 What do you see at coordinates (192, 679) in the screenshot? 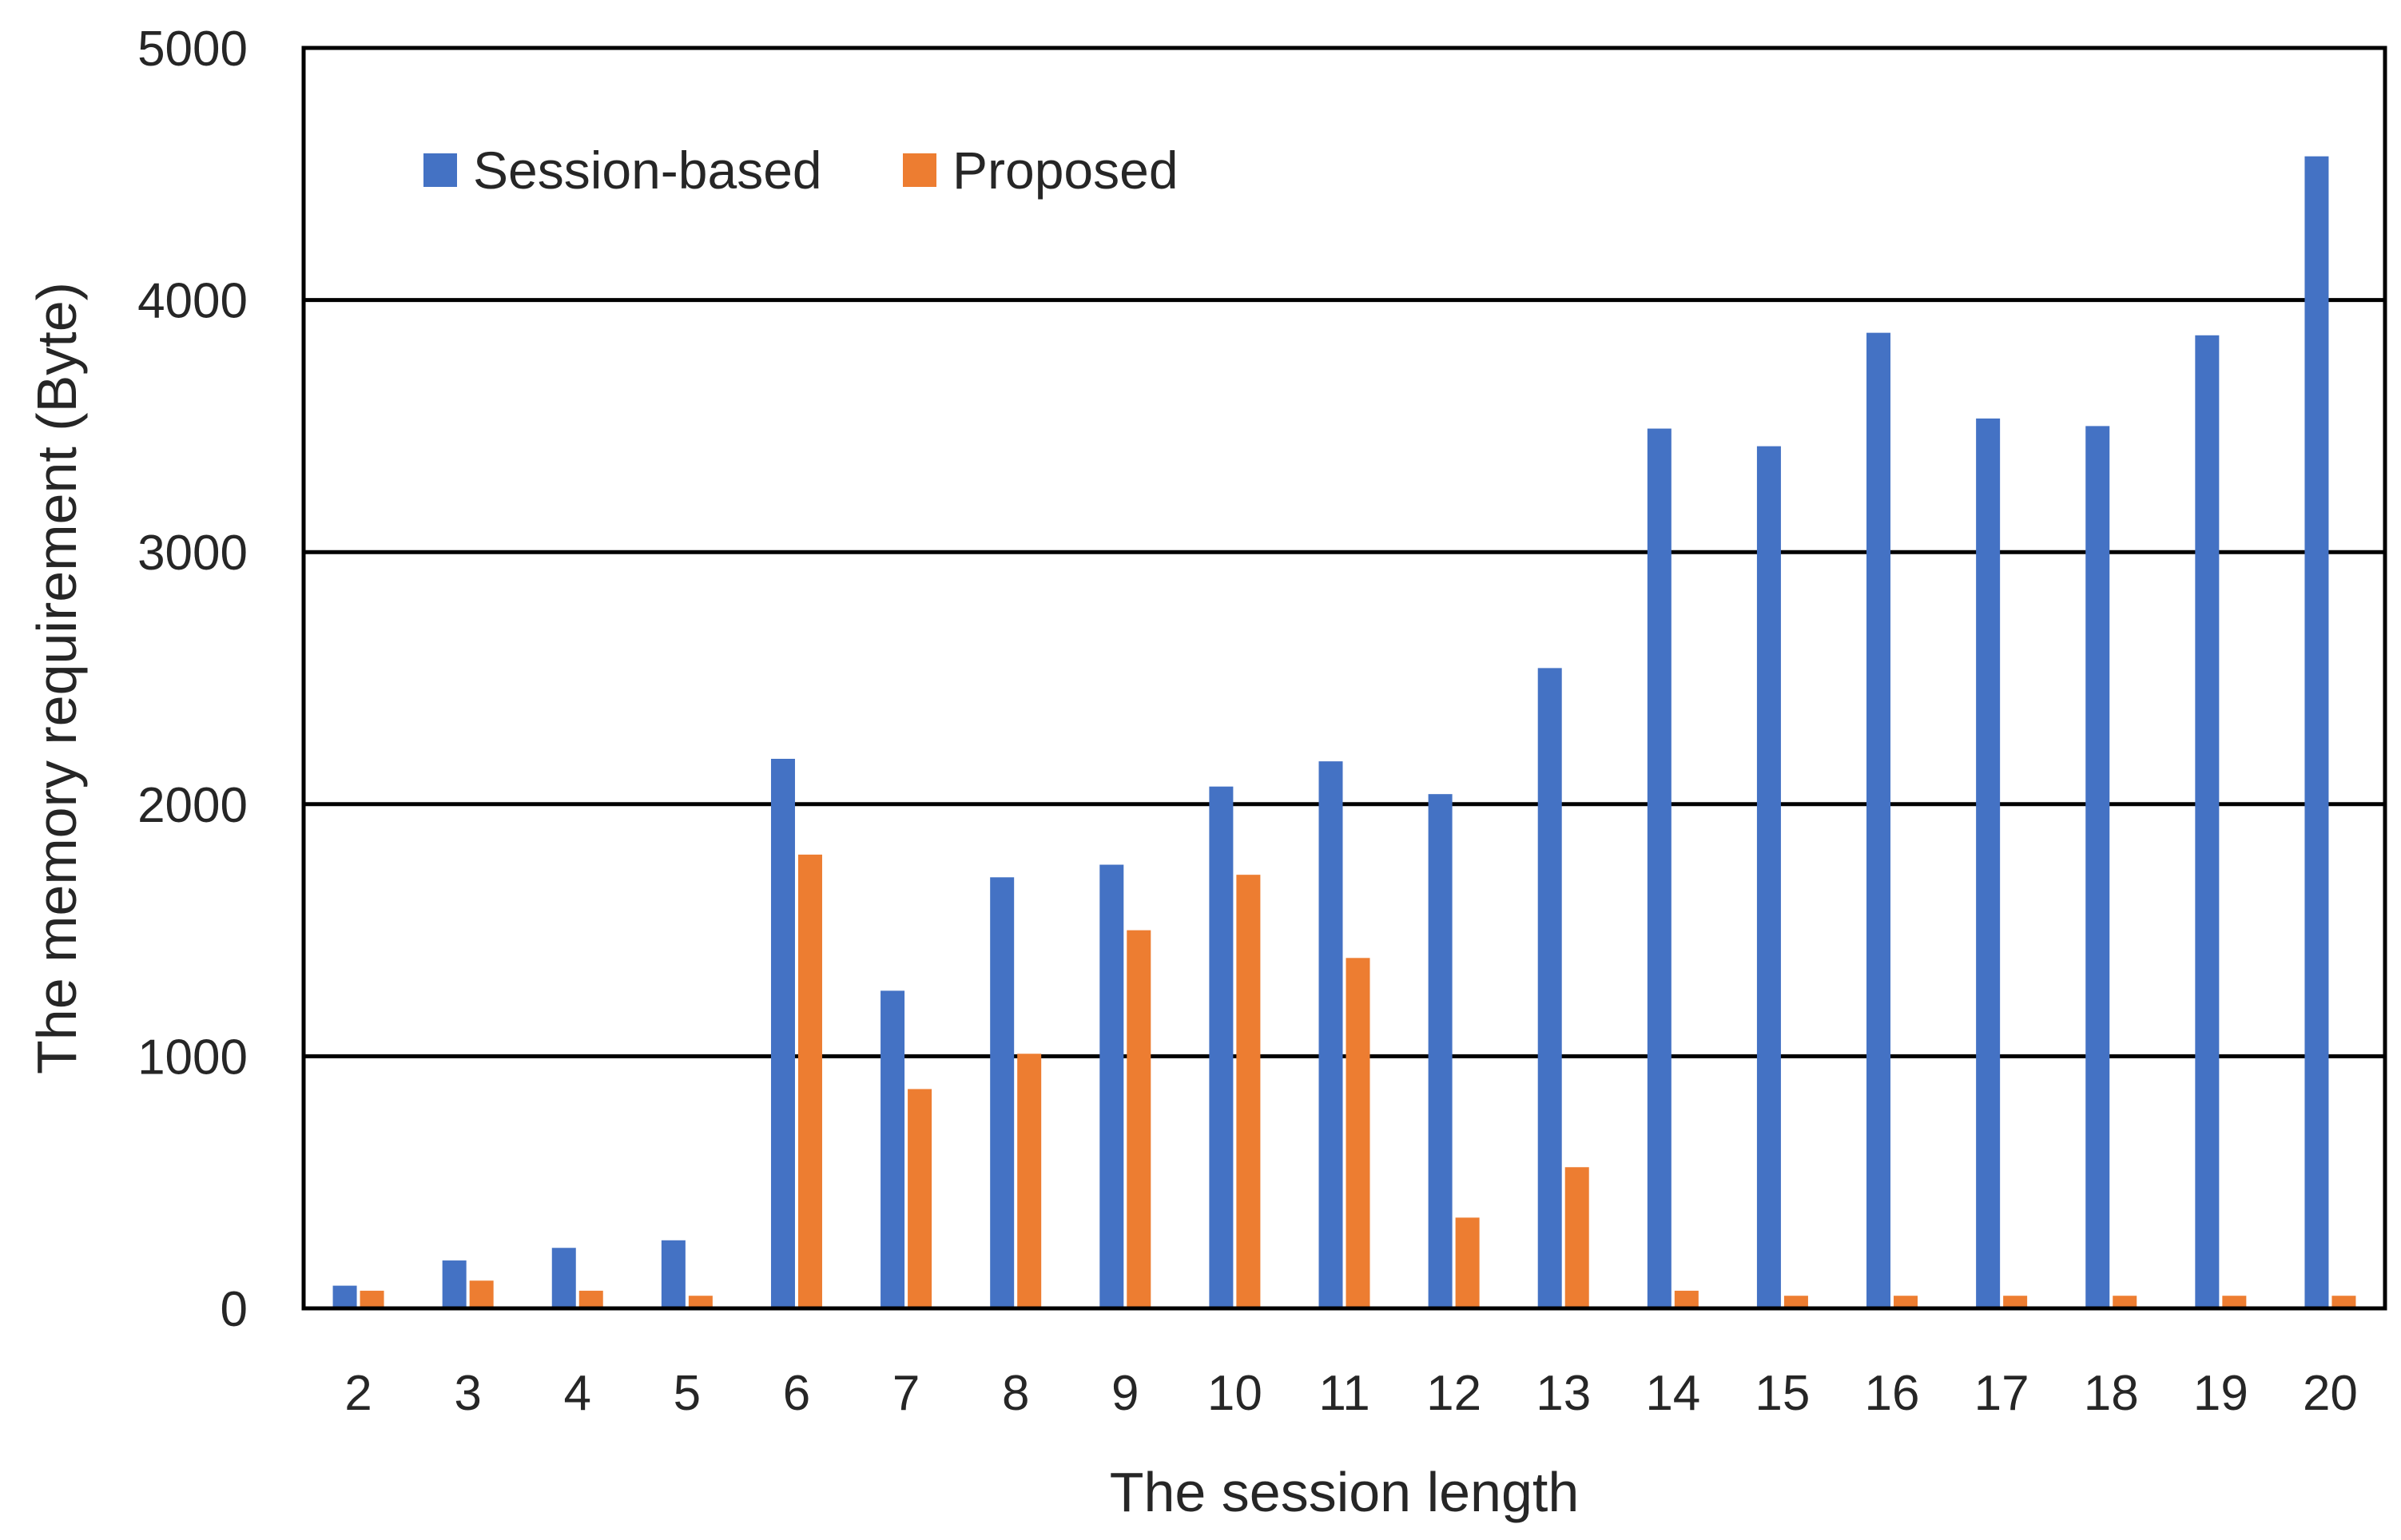
I see `y-tick-labels: 0 1000 2000 3000 4000 5000` at bounding box center [192, 679].